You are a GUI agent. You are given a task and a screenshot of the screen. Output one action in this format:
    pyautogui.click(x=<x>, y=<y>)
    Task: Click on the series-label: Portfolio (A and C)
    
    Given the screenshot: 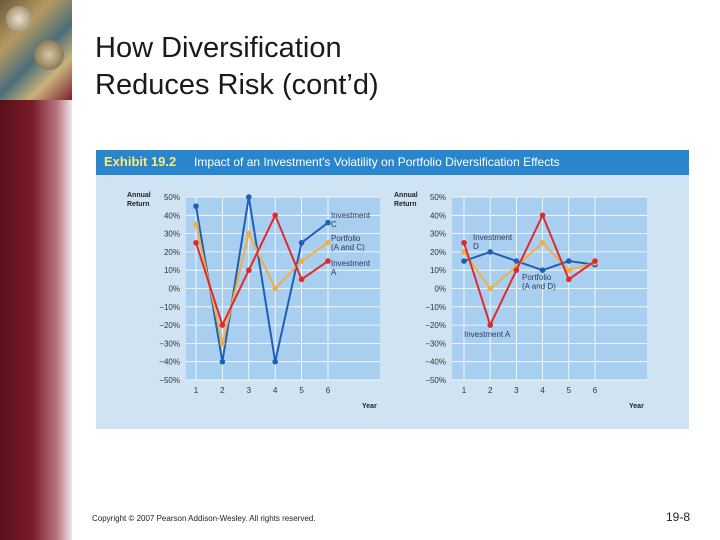 What is the action you would take?
    pyautogui.click(x=348, y=243)
    